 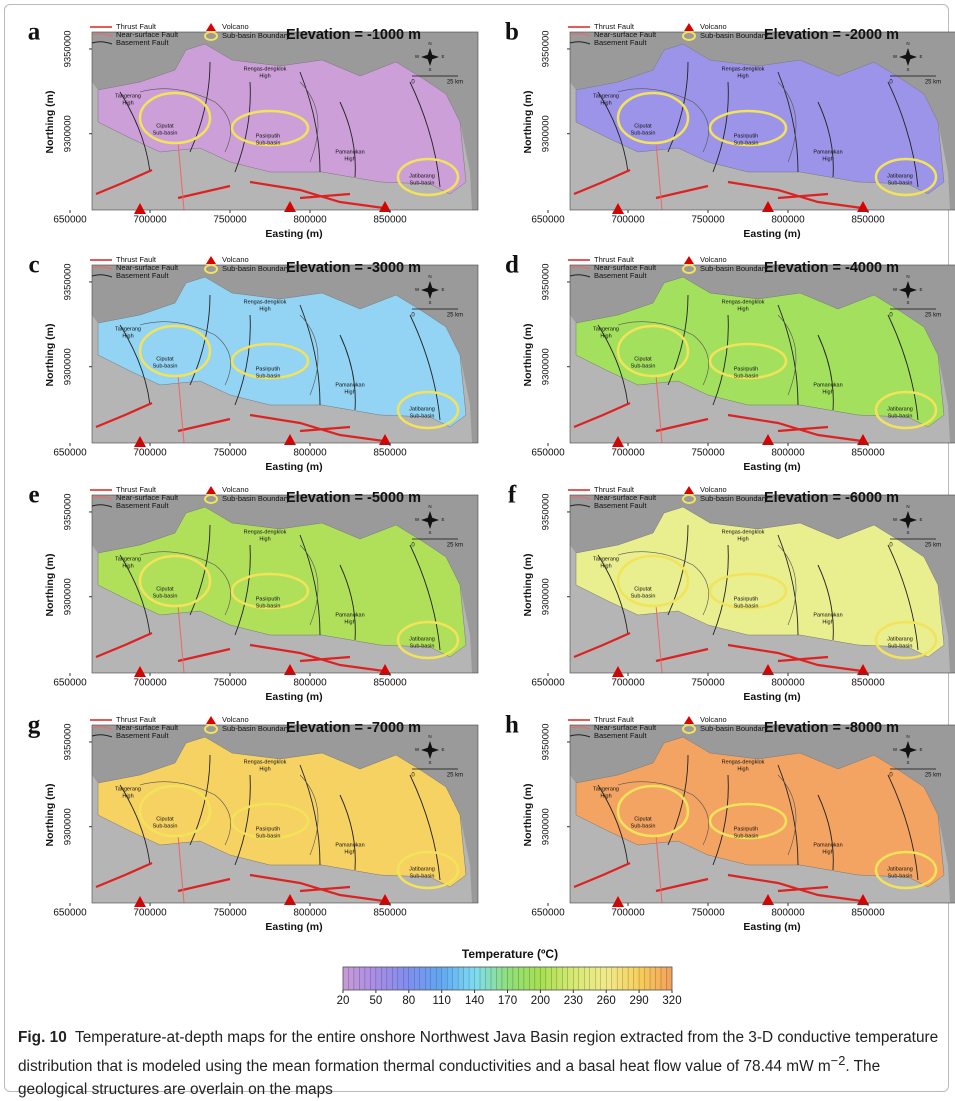 I want to click on panel-letter: a, so click(x=34, y=32).